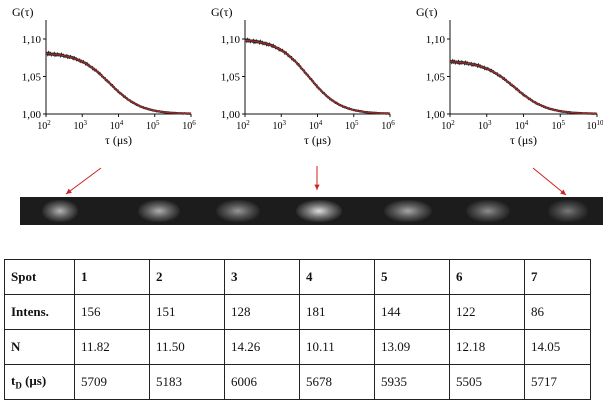 The height and width of the screenshot is (408, 603). Describe the element at coordinates (600, 123) in the screenshot. I see `x-tick-exponent: 10` at that location.